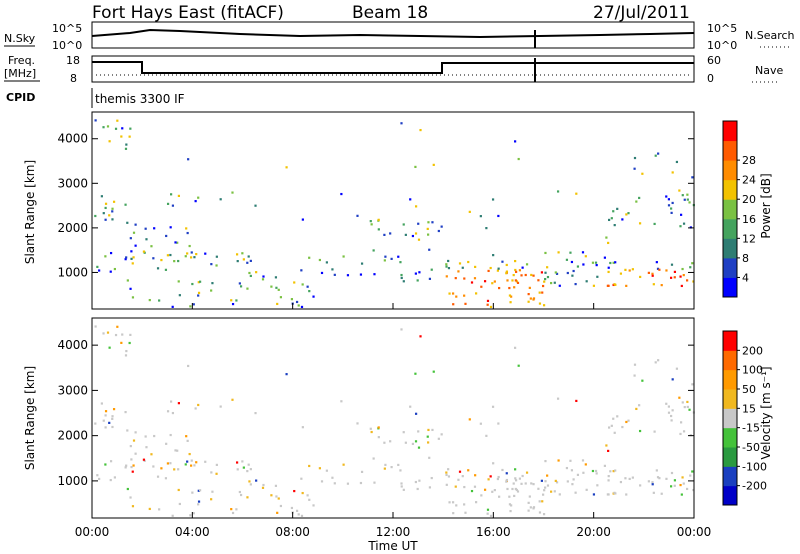  Describe the element at coordinates (393, 67) in the screenshot. I see `freq-line` at that location.